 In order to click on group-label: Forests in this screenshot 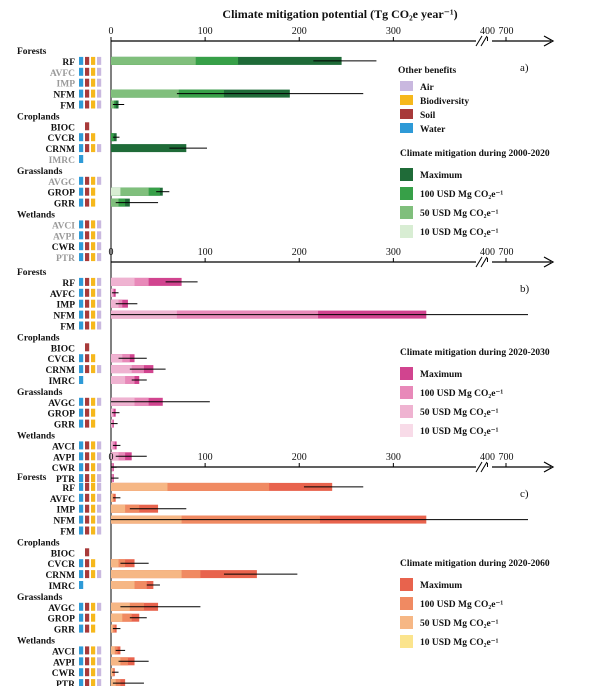, I will do `click(32, 478)`.